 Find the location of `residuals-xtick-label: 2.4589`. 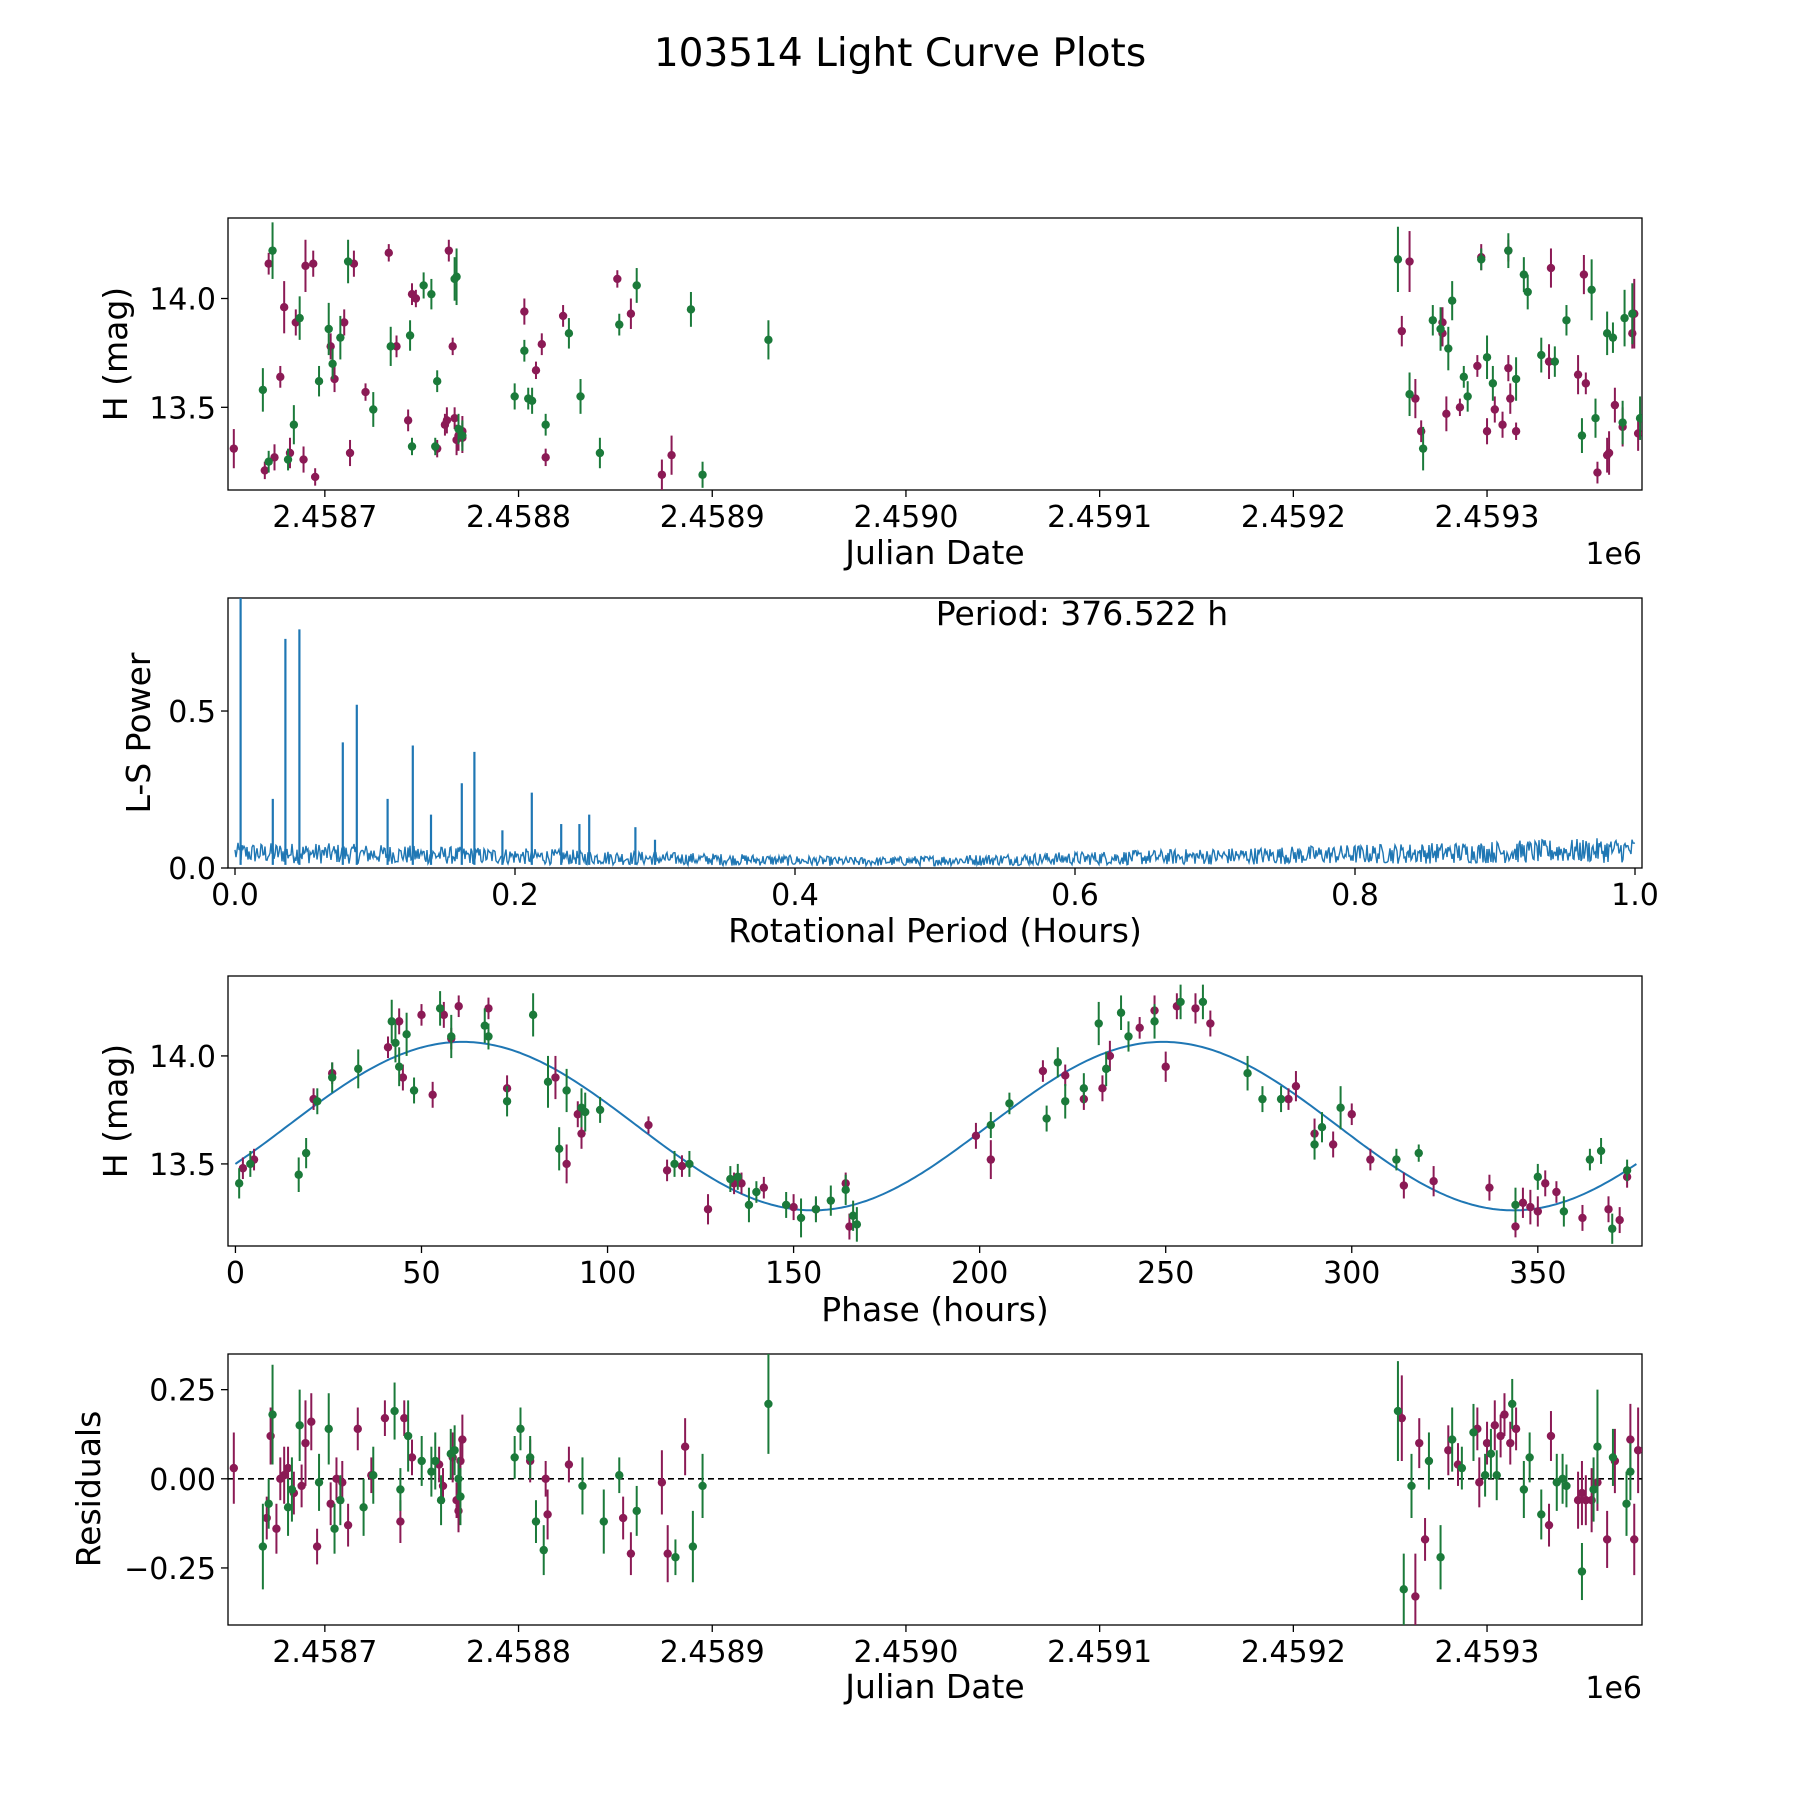

residuals-xtick-label: 2.4589 is located at coordinates (712, 1652).